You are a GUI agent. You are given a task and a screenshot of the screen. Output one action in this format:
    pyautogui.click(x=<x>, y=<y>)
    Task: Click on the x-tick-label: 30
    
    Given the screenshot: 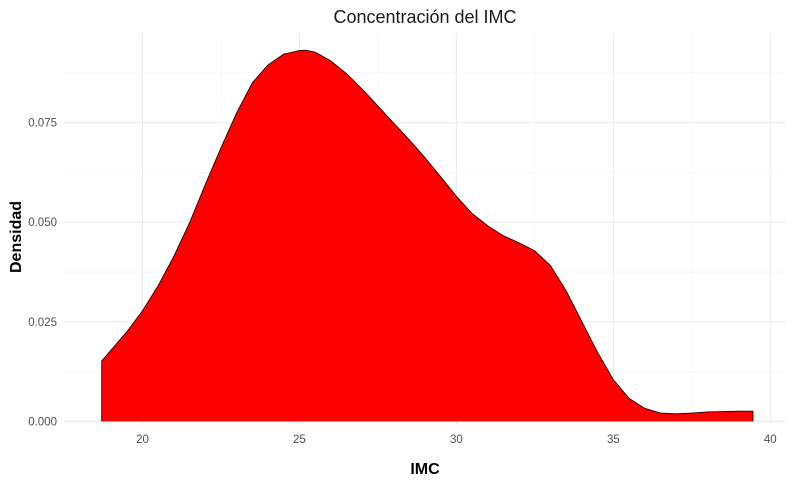 What is the action you would take?
    pyautogui.click(x=456, y=440)
    